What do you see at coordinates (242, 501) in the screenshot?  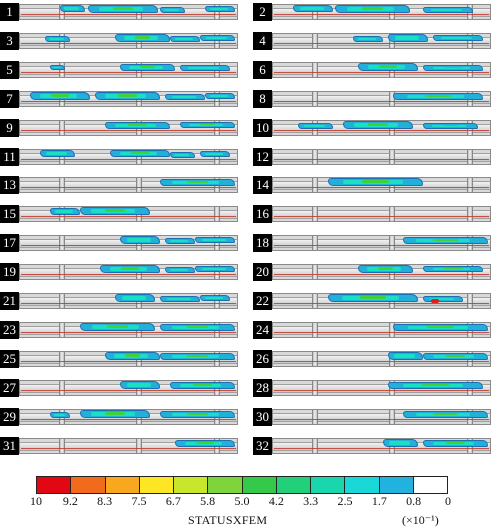 I see `legend-tick-label: 5.0` at bounding box center [242, 501].